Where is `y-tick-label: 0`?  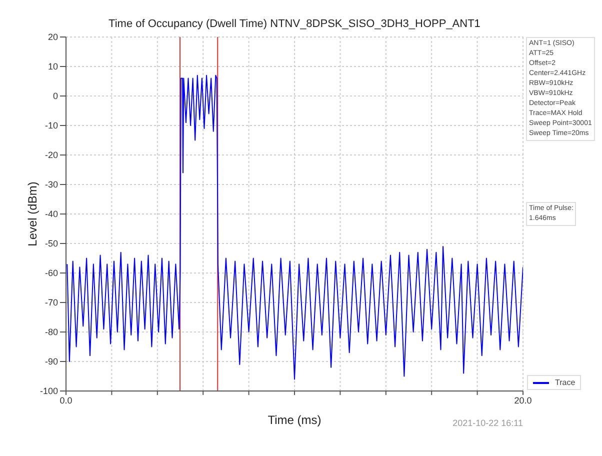 y-tick-label: 0 is located at coordinates (55, 96).